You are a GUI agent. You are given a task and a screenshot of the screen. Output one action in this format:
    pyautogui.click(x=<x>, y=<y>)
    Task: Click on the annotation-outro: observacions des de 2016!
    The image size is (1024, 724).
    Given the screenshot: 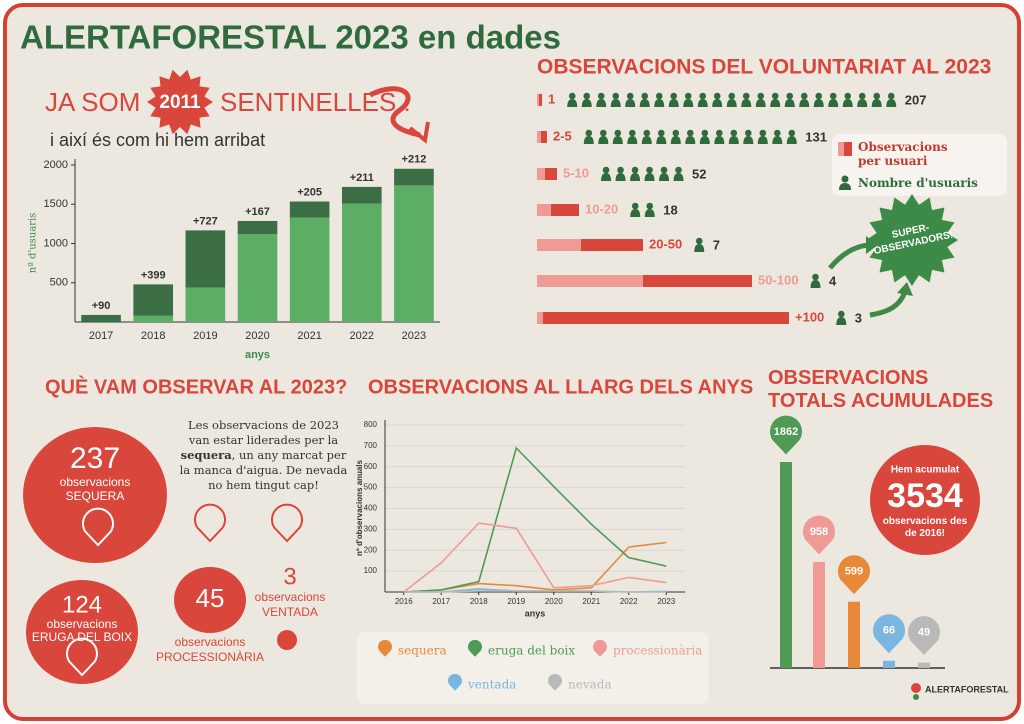 What is the action you would take?
    pyautogui.click(x=925, y=527)
    